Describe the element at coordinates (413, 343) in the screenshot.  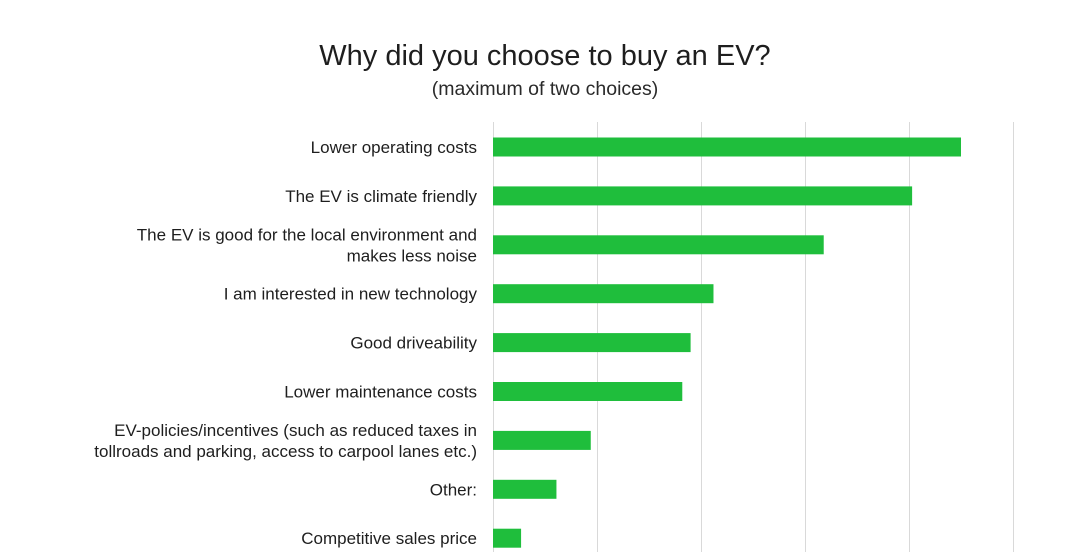
I see `category-label: Good driveability` at that location.